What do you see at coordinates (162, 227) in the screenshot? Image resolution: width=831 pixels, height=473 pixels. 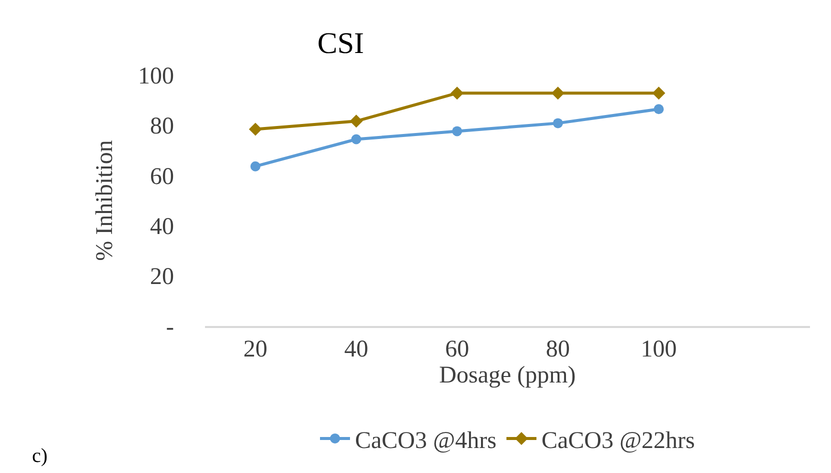 I see `y-tick-label: 40` at bounding box center [162, 227].